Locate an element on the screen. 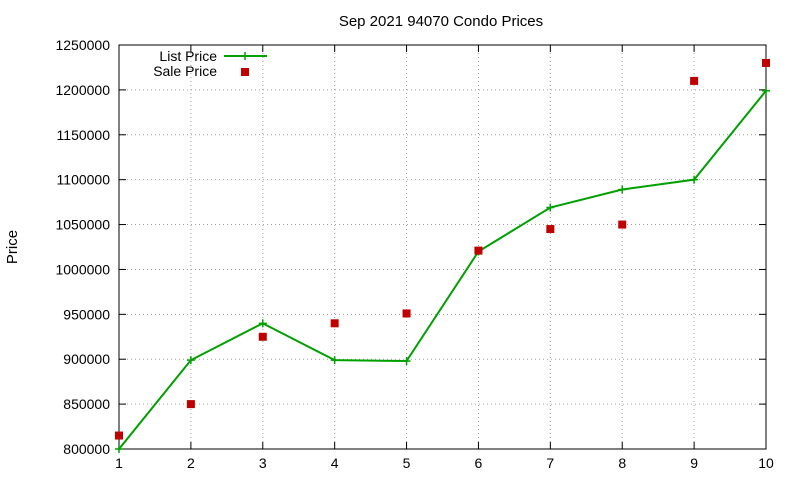  legend-label-list-price: List Price is located at coordinates (188, 56).